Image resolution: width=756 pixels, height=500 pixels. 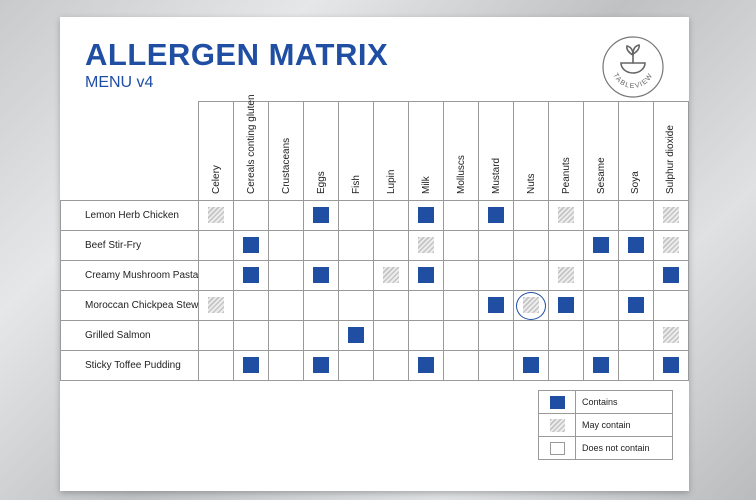 I want to click on allergen-column-header: Sulphur dioxide, so click(x=671, y=151).